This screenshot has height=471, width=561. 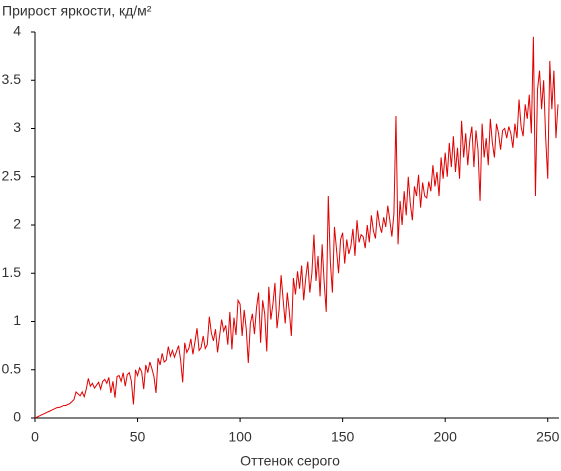 What do you see at coordinates (77, 11) in the screenshot?
I see `chart-title: Прирост яркости, кд/м²` at bounding box center [77, 11].